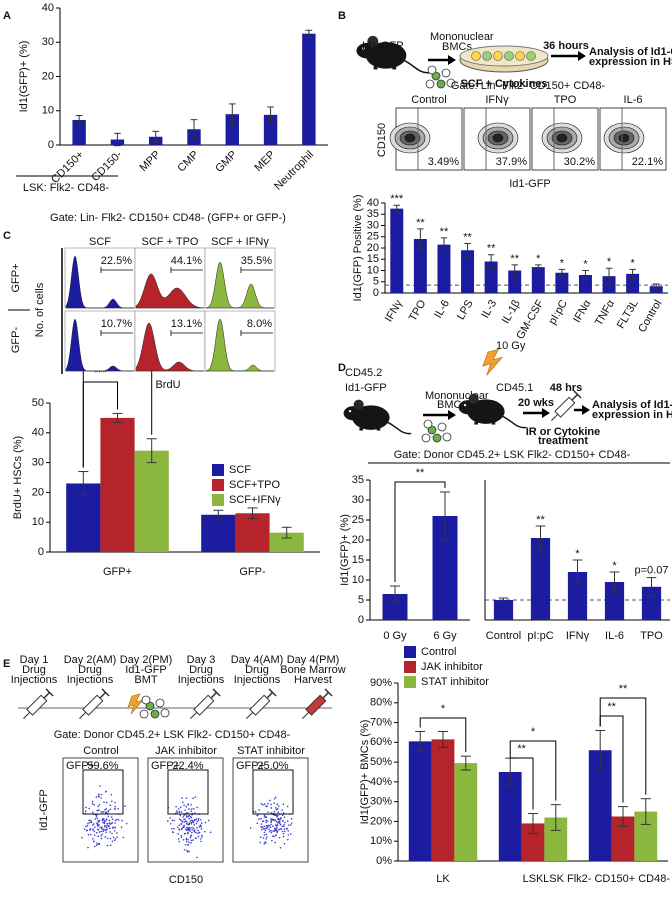  Describe the element at coordinates (632, 405) in the screenshot. I see `analysis-label: Analysis of Id1-GFP` at that location.